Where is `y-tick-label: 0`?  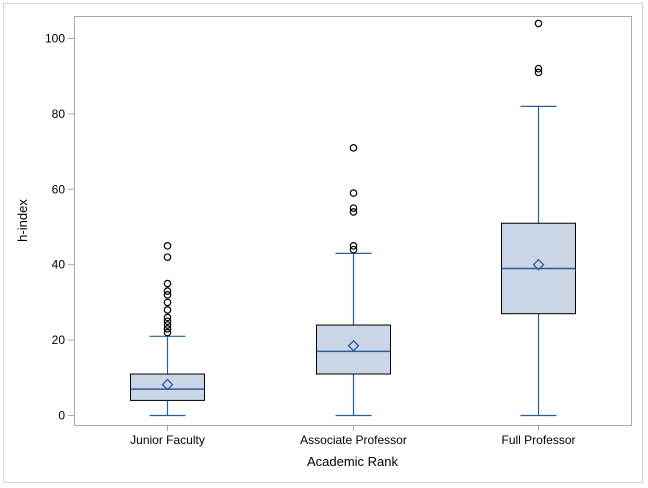
y-tick-label: 0 is located at coordinates (61, 416).